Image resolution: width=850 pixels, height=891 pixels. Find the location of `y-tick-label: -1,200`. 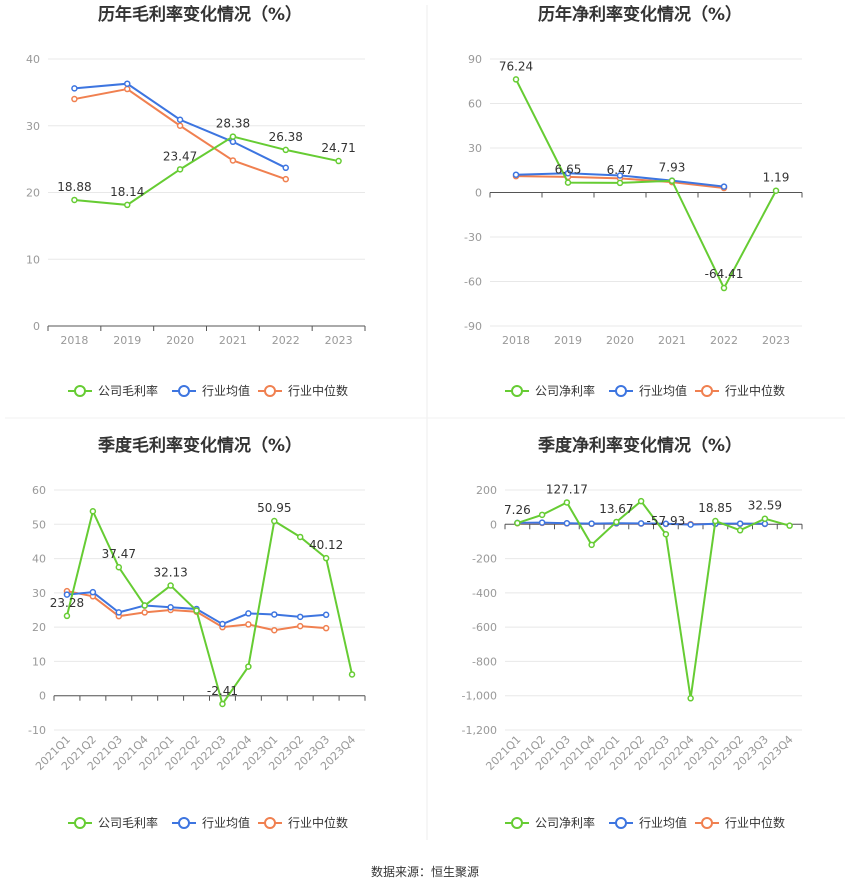

y-tick-label: -1,200 is located at coordinates (479, 730).